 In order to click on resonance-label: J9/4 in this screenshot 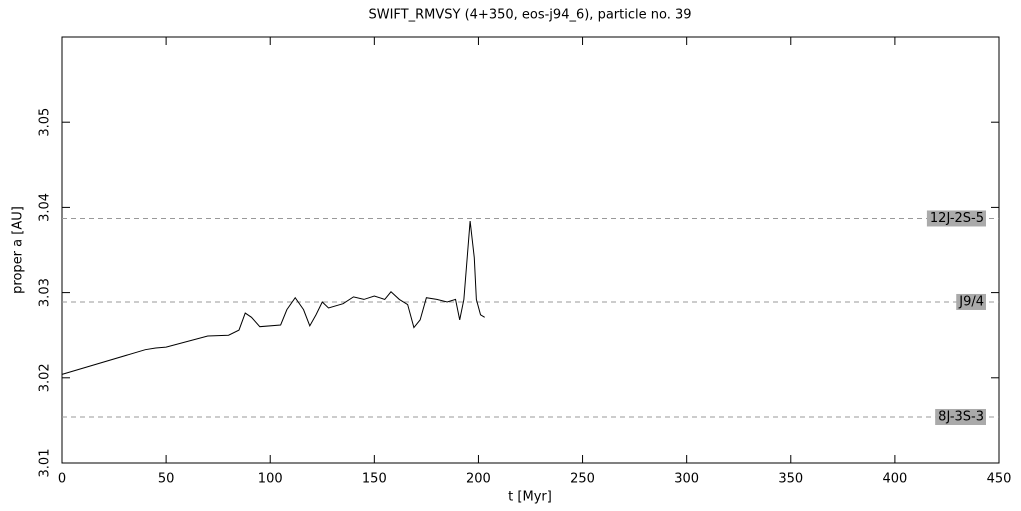, I will do `click(971, 301)`.